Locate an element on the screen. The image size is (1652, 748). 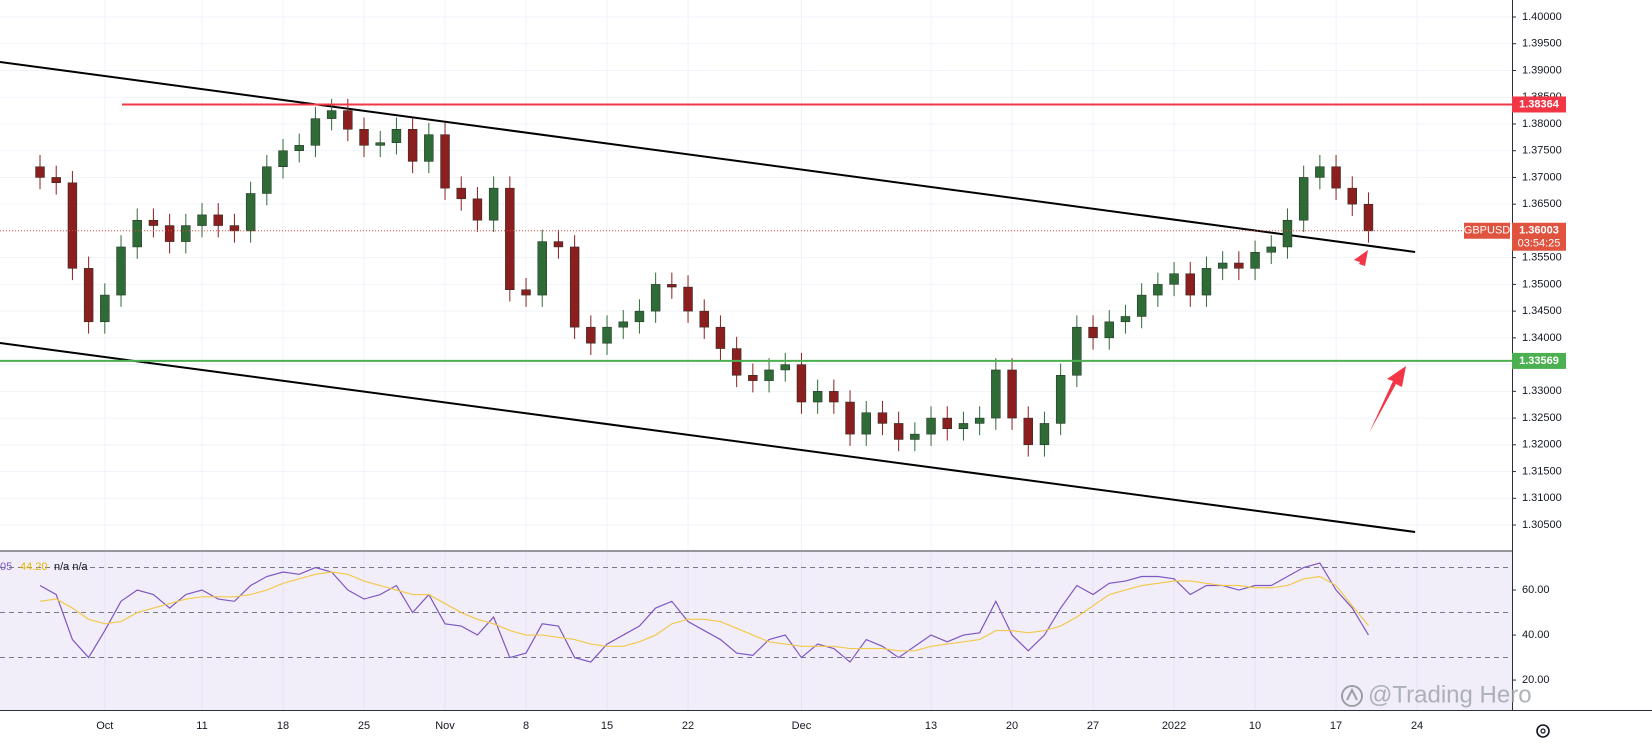
y-tick-label: 1.40000 is located at coordinates (1542, 17).